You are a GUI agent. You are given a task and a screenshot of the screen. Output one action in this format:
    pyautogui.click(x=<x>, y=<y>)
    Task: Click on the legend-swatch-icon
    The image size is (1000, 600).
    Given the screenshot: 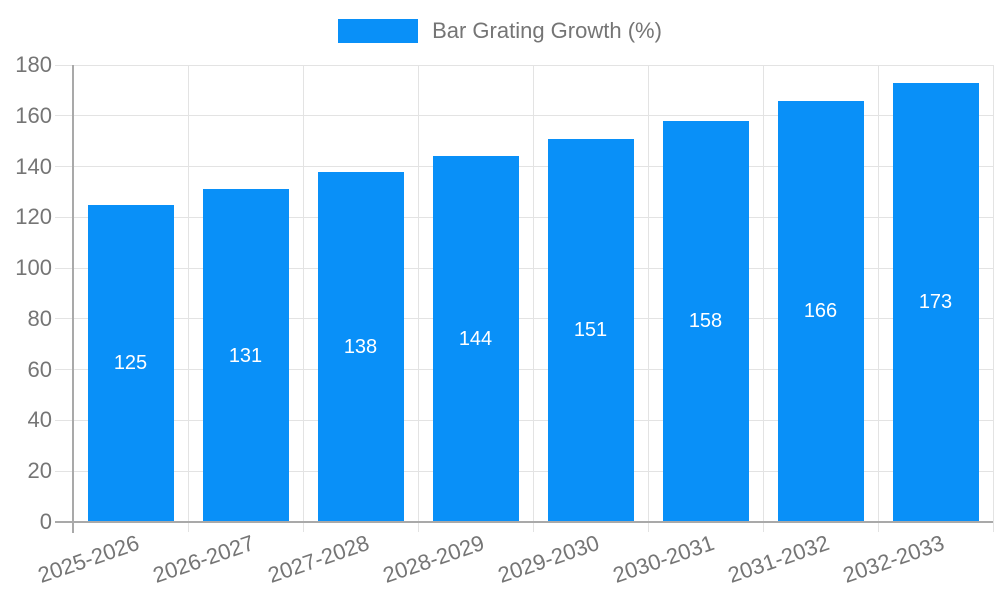 What is the action you would take?
    pyautogui.click(x=378, y=31)
    